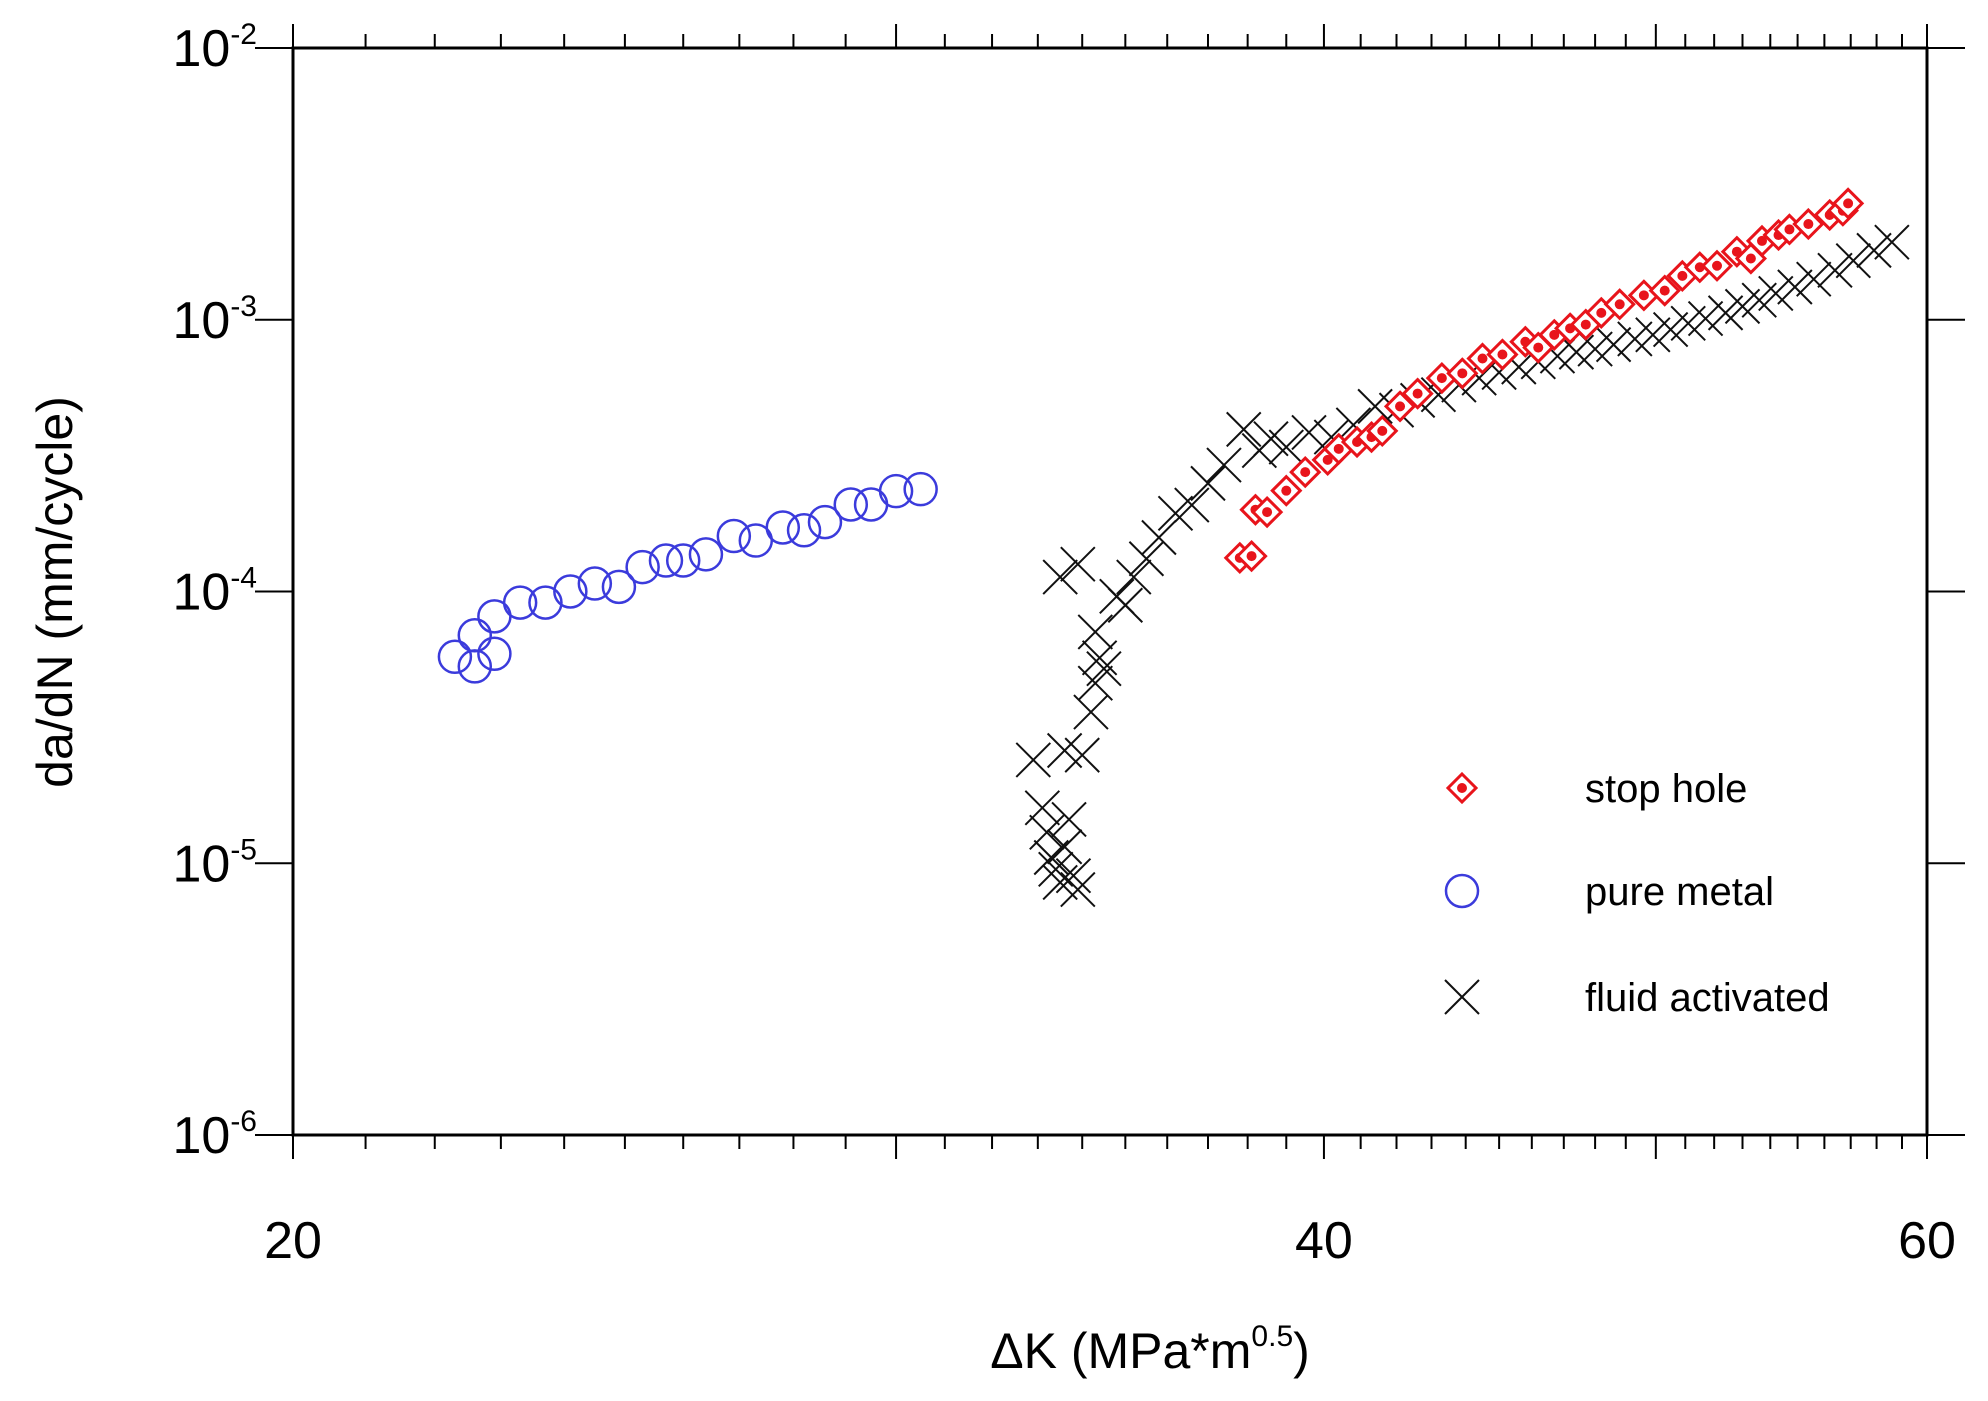  Describe the element at coordinates (214, 48) in the screenshot. I see `y-tick-label: 10⁻²` at that location.